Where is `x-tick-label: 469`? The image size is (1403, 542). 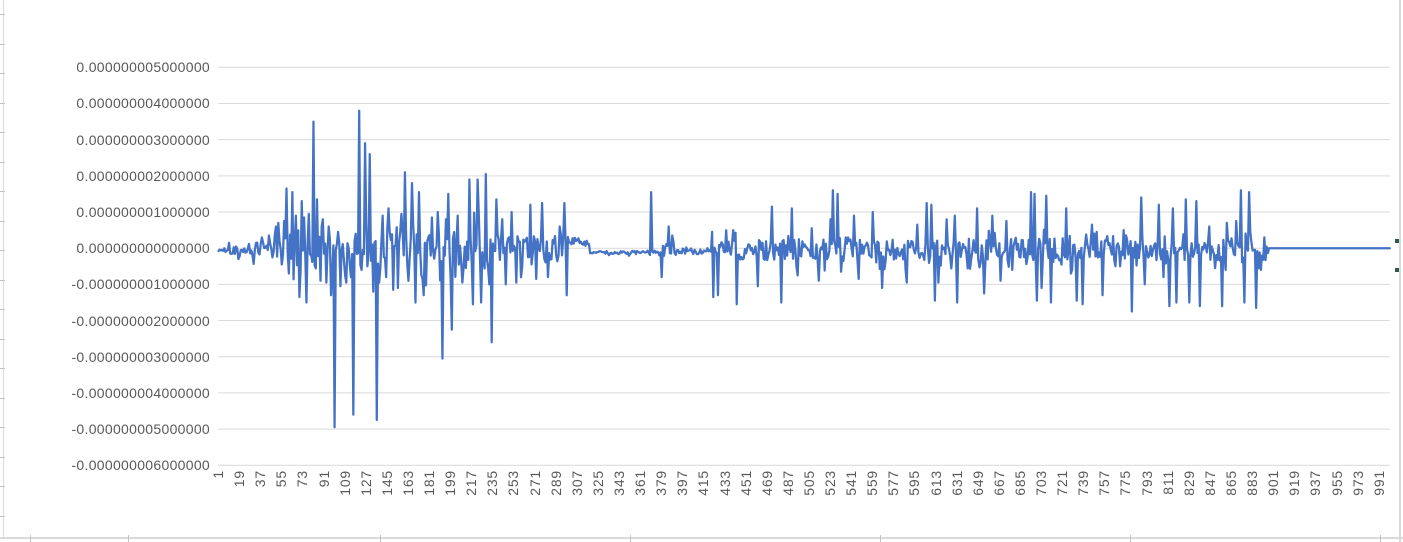
x-tick-label: 469 is located at coordinates (766, 483).